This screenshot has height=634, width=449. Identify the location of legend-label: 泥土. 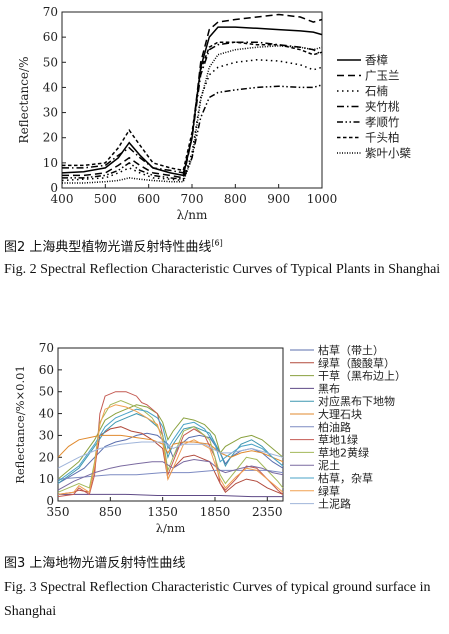
(329, 465).